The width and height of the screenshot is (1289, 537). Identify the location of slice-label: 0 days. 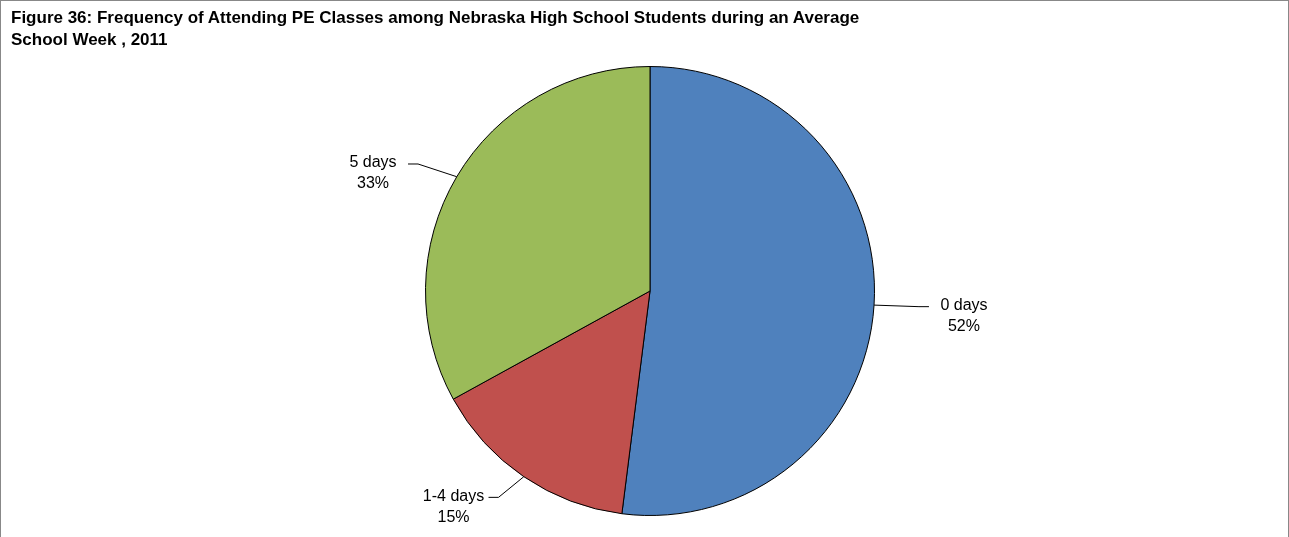
(964, 305).